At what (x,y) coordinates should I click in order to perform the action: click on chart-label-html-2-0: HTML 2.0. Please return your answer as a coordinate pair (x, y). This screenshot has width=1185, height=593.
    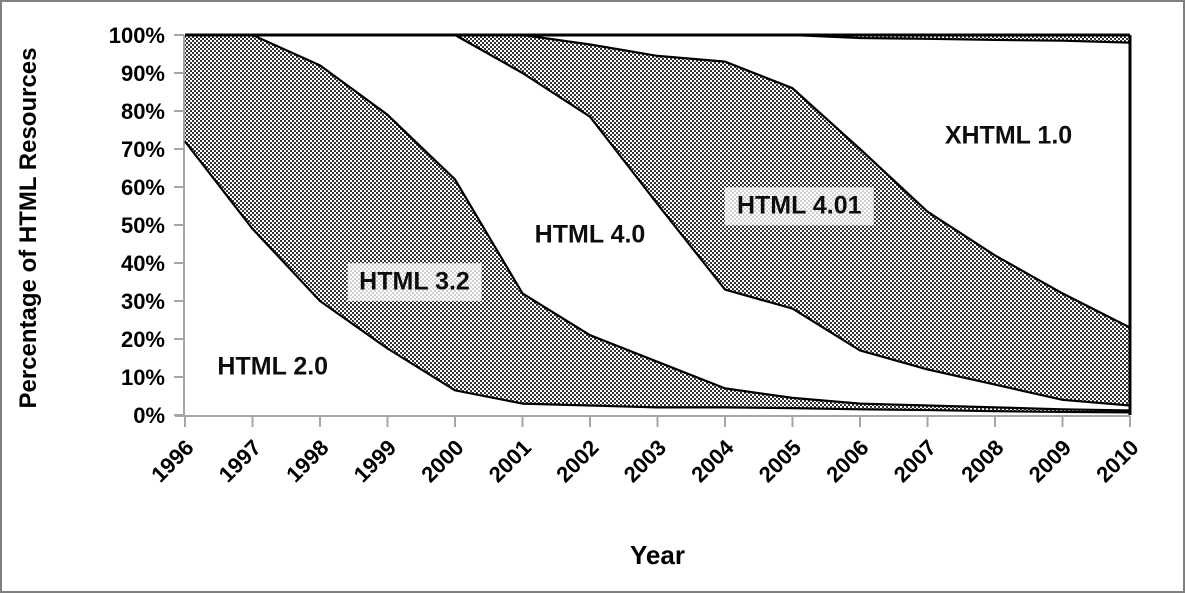
    Looking at the image, I should click on (273, 366).